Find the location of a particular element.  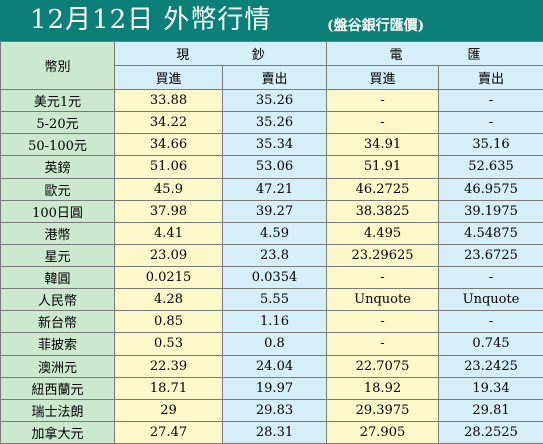

cash-sell-cell: 47.21 is located at coordinates (274, 189).